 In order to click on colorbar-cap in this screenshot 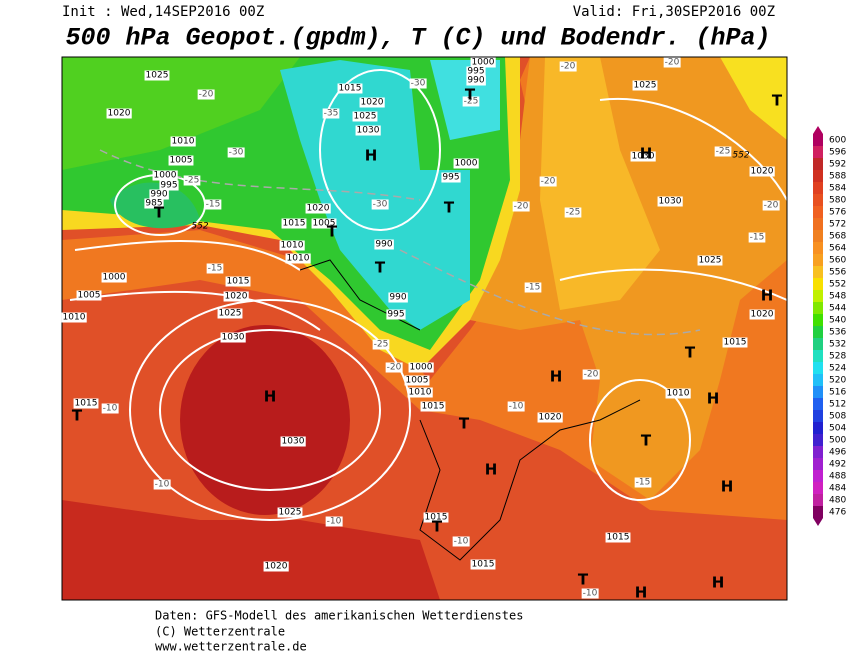, I will do `click(818, 130)`.